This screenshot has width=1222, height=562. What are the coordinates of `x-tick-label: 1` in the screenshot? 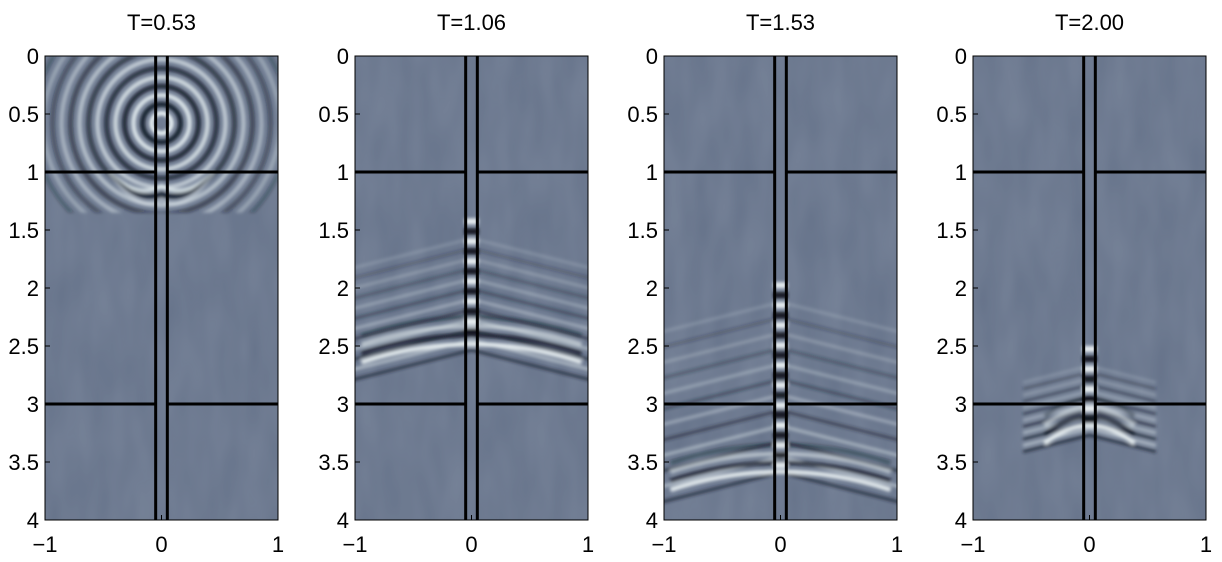 It's located at (588, 544).